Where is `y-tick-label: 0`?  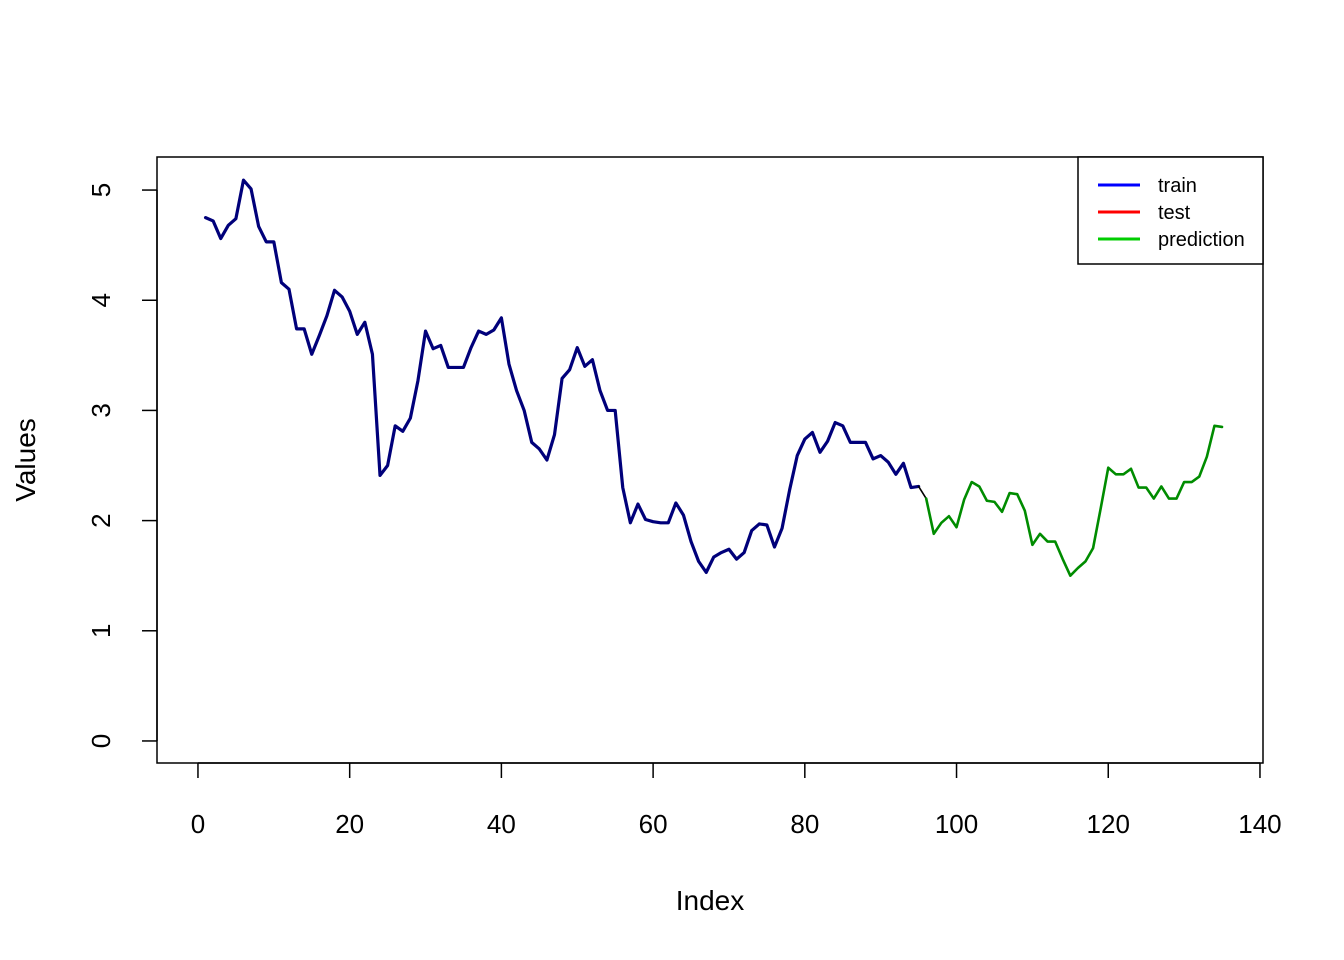 y-tick-label: 0 is located at coordinates (101, 741).